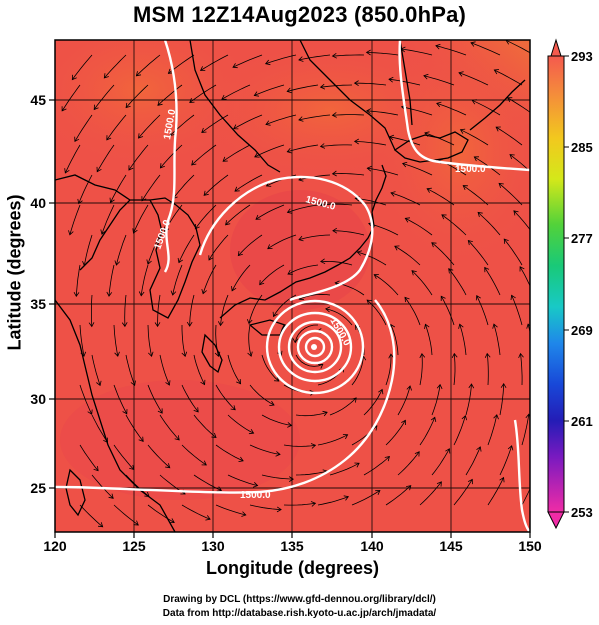 This screenshot has height=625, width=599. What do you see at coordinates (180, 440) in the screenshot?
I see `cool-patch` at bounding box center [180, 440].